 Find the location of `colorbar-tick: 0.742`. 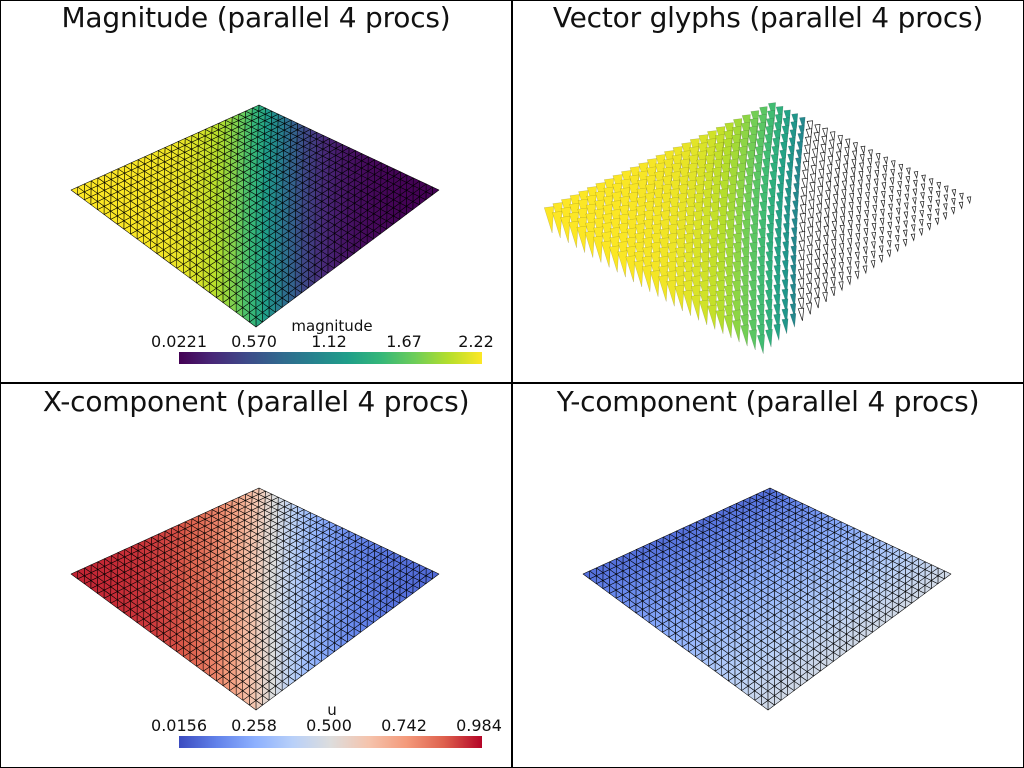

colorbar-tick: 0.742 is located at coordinates (404, 725).